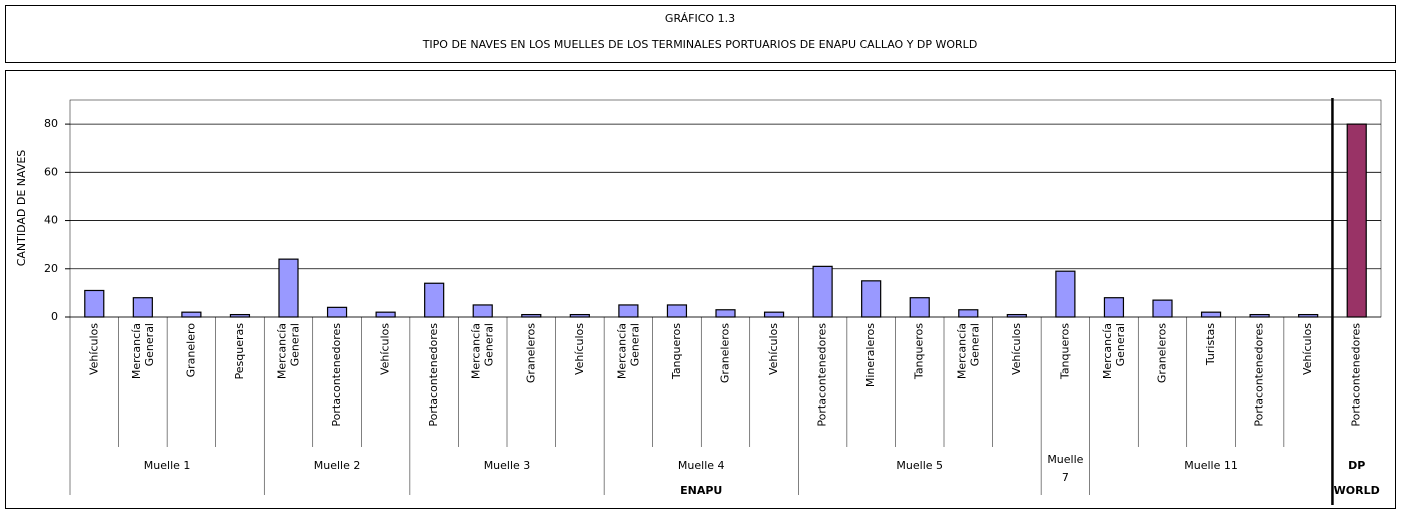 The width and height of the screenshot is (1401, 517). What do you see at coordinates (51, 171) in the screenshot?
I see `y-tick-label: 60` at bounding box center [51, 171].